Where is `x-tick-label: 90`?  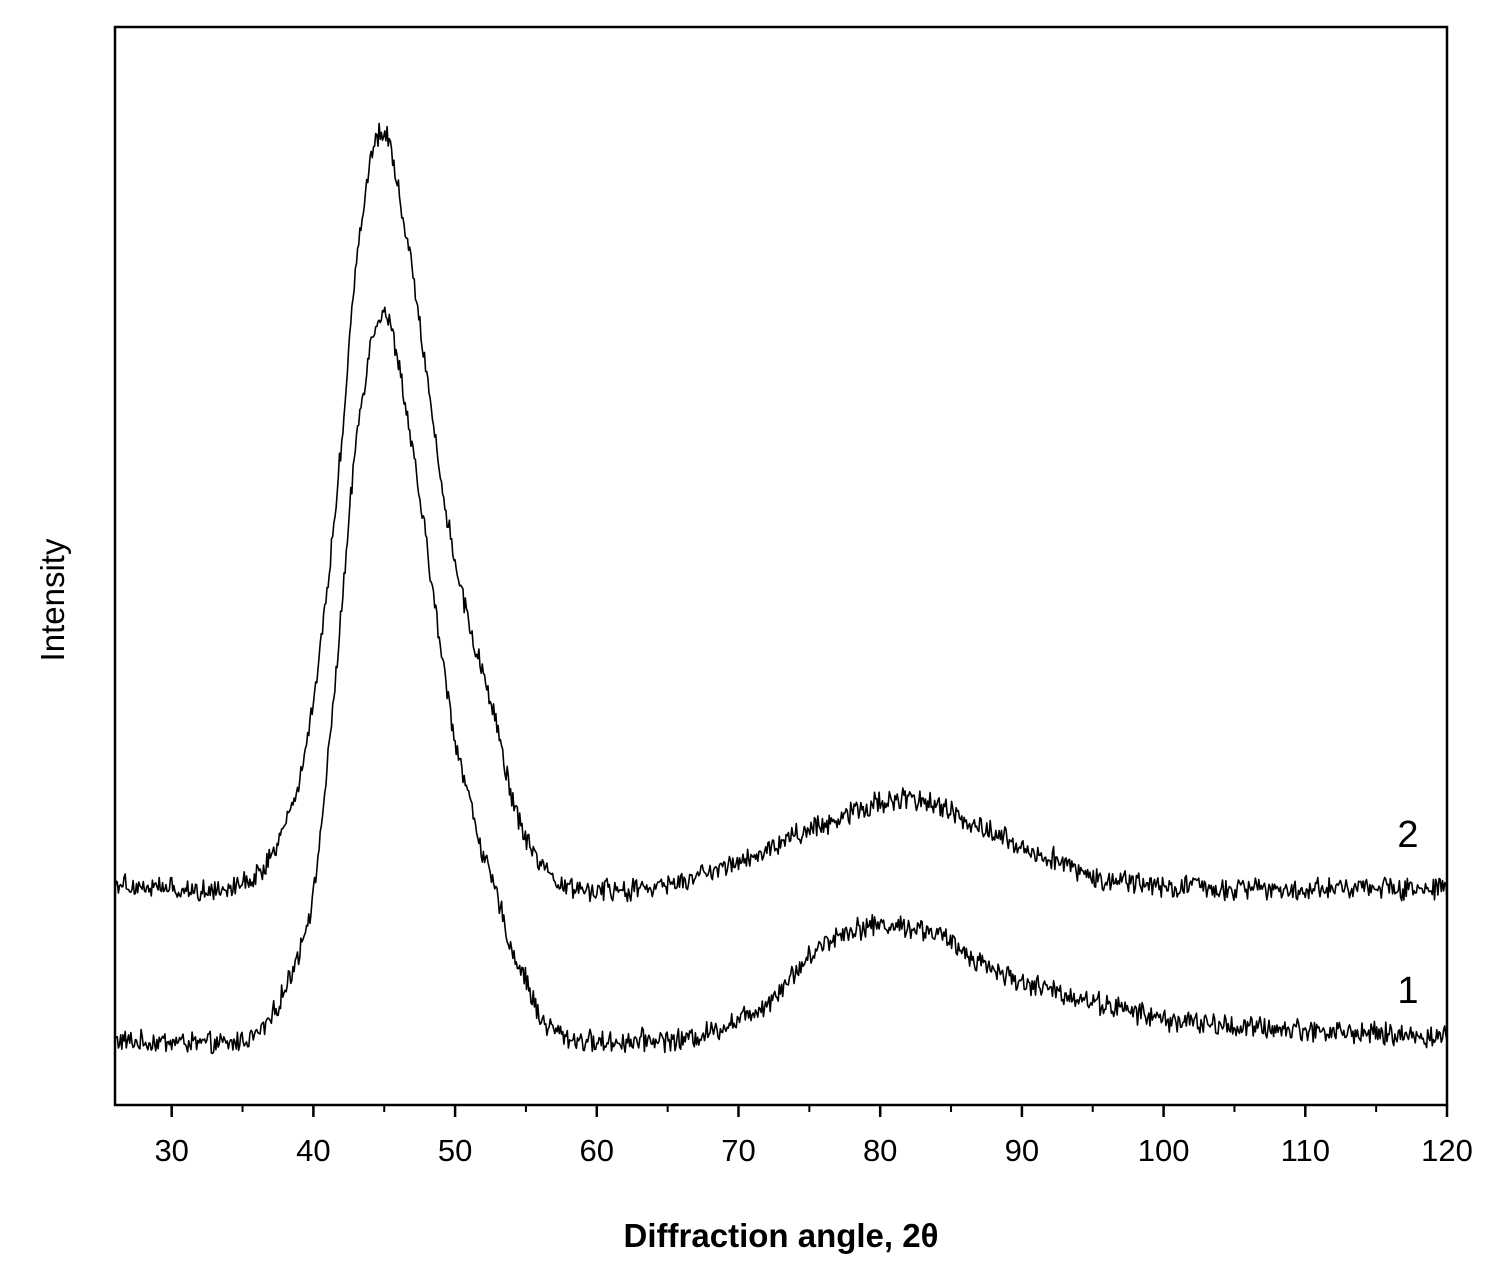 x-tick-label: 90 is located at coordinates (1022, 1150).